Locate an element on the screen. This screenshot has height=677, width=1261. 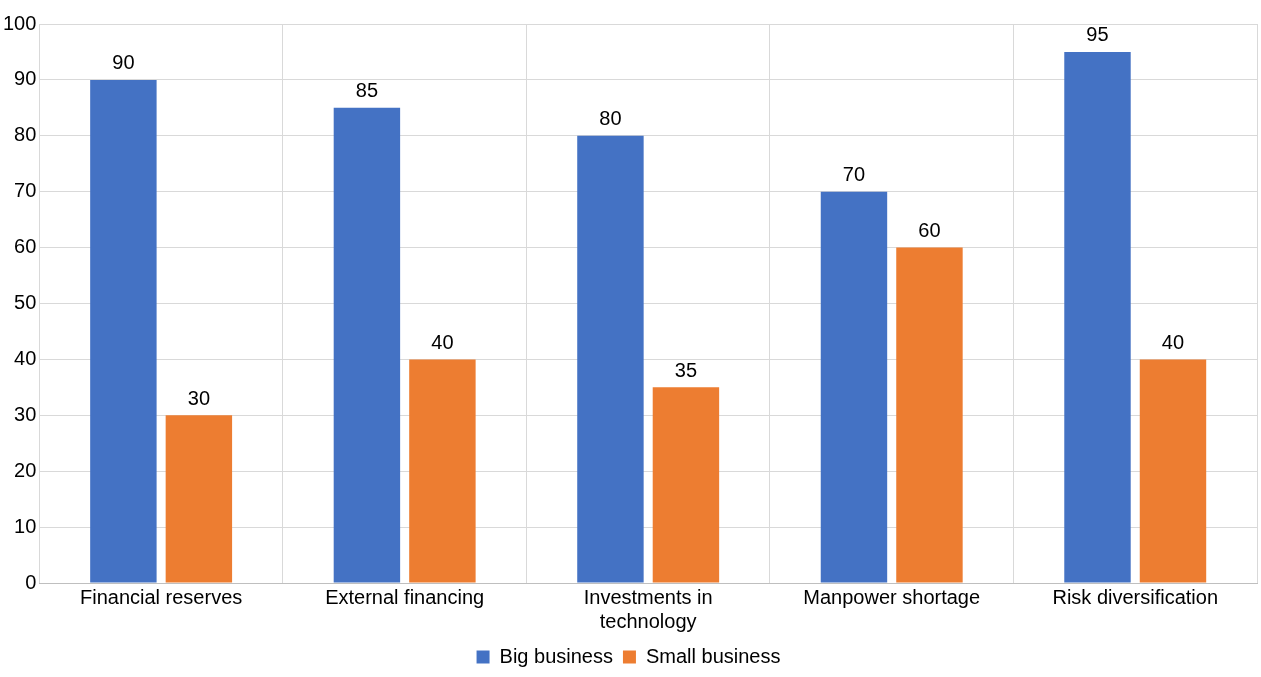
y-tick-label: 20 is located at coordinates (25, 469).